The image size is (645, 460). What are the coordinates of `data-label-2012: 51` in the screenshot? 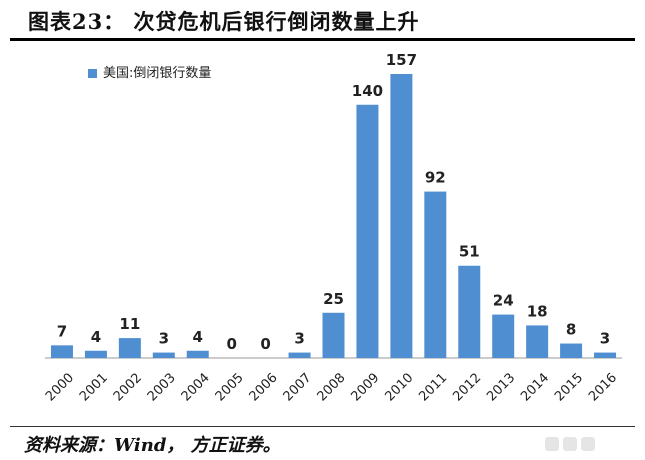 It's located at (469, 252).